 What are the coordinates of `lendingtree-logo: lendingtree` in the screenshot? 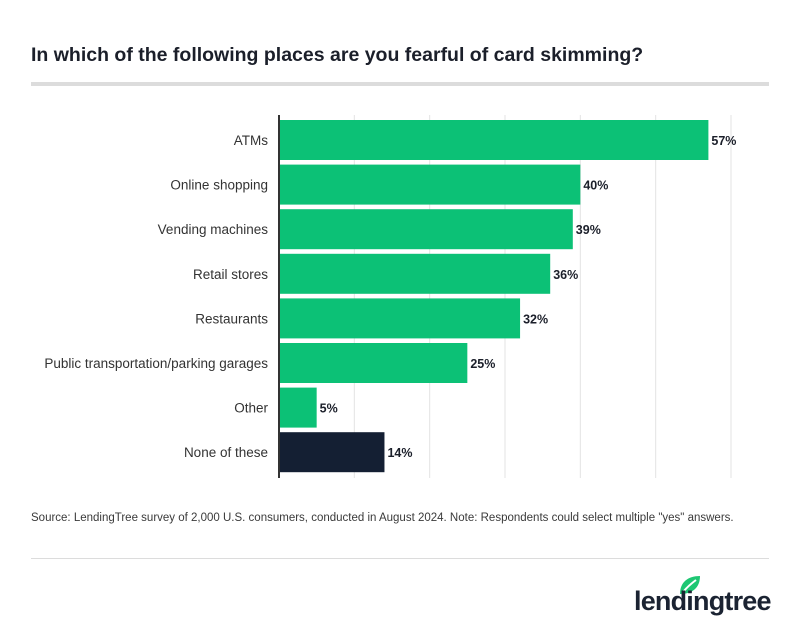 It's located at (704, 596).